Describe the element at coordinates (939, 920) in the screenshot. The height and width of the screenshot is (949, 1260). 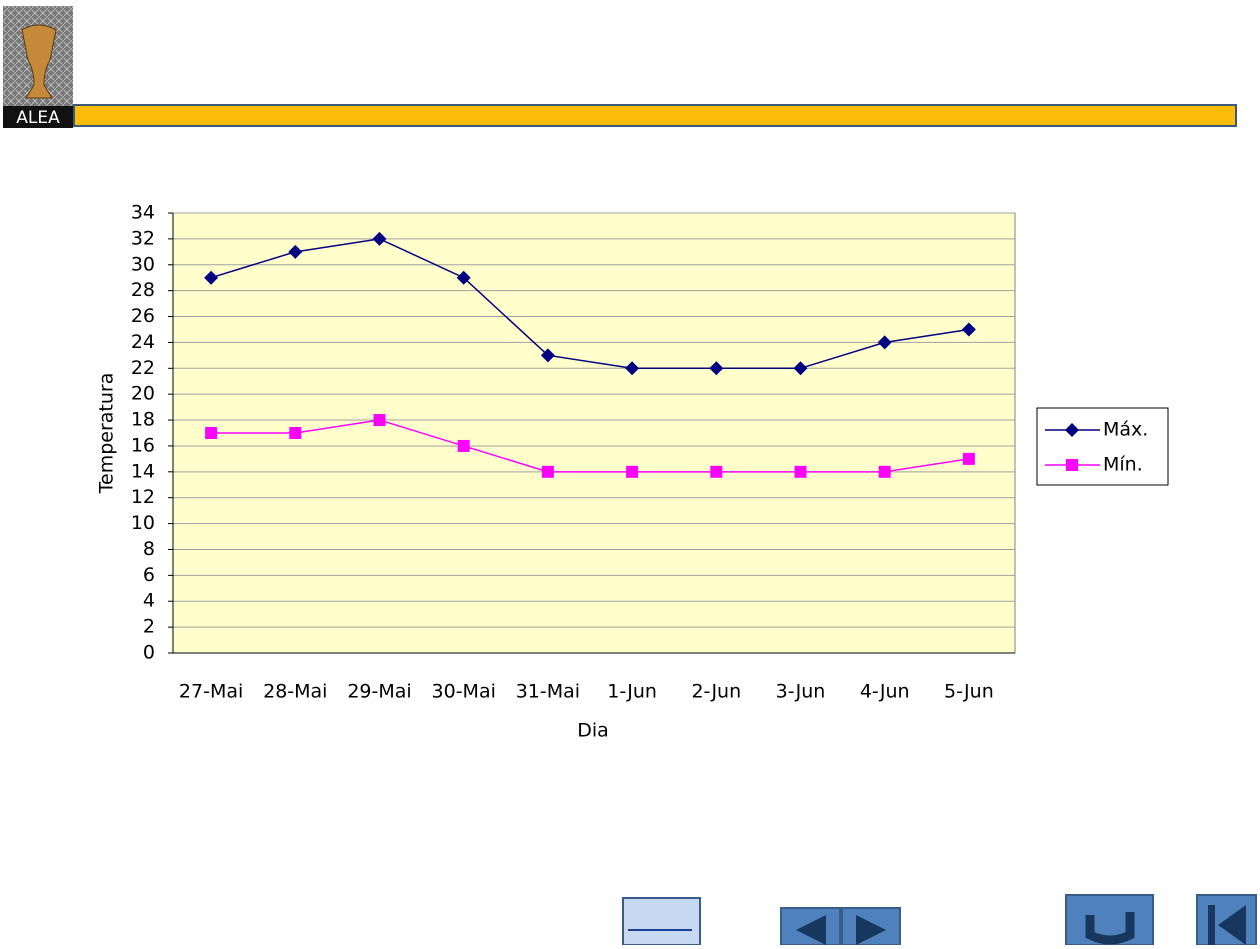
I see `nav` at that location.